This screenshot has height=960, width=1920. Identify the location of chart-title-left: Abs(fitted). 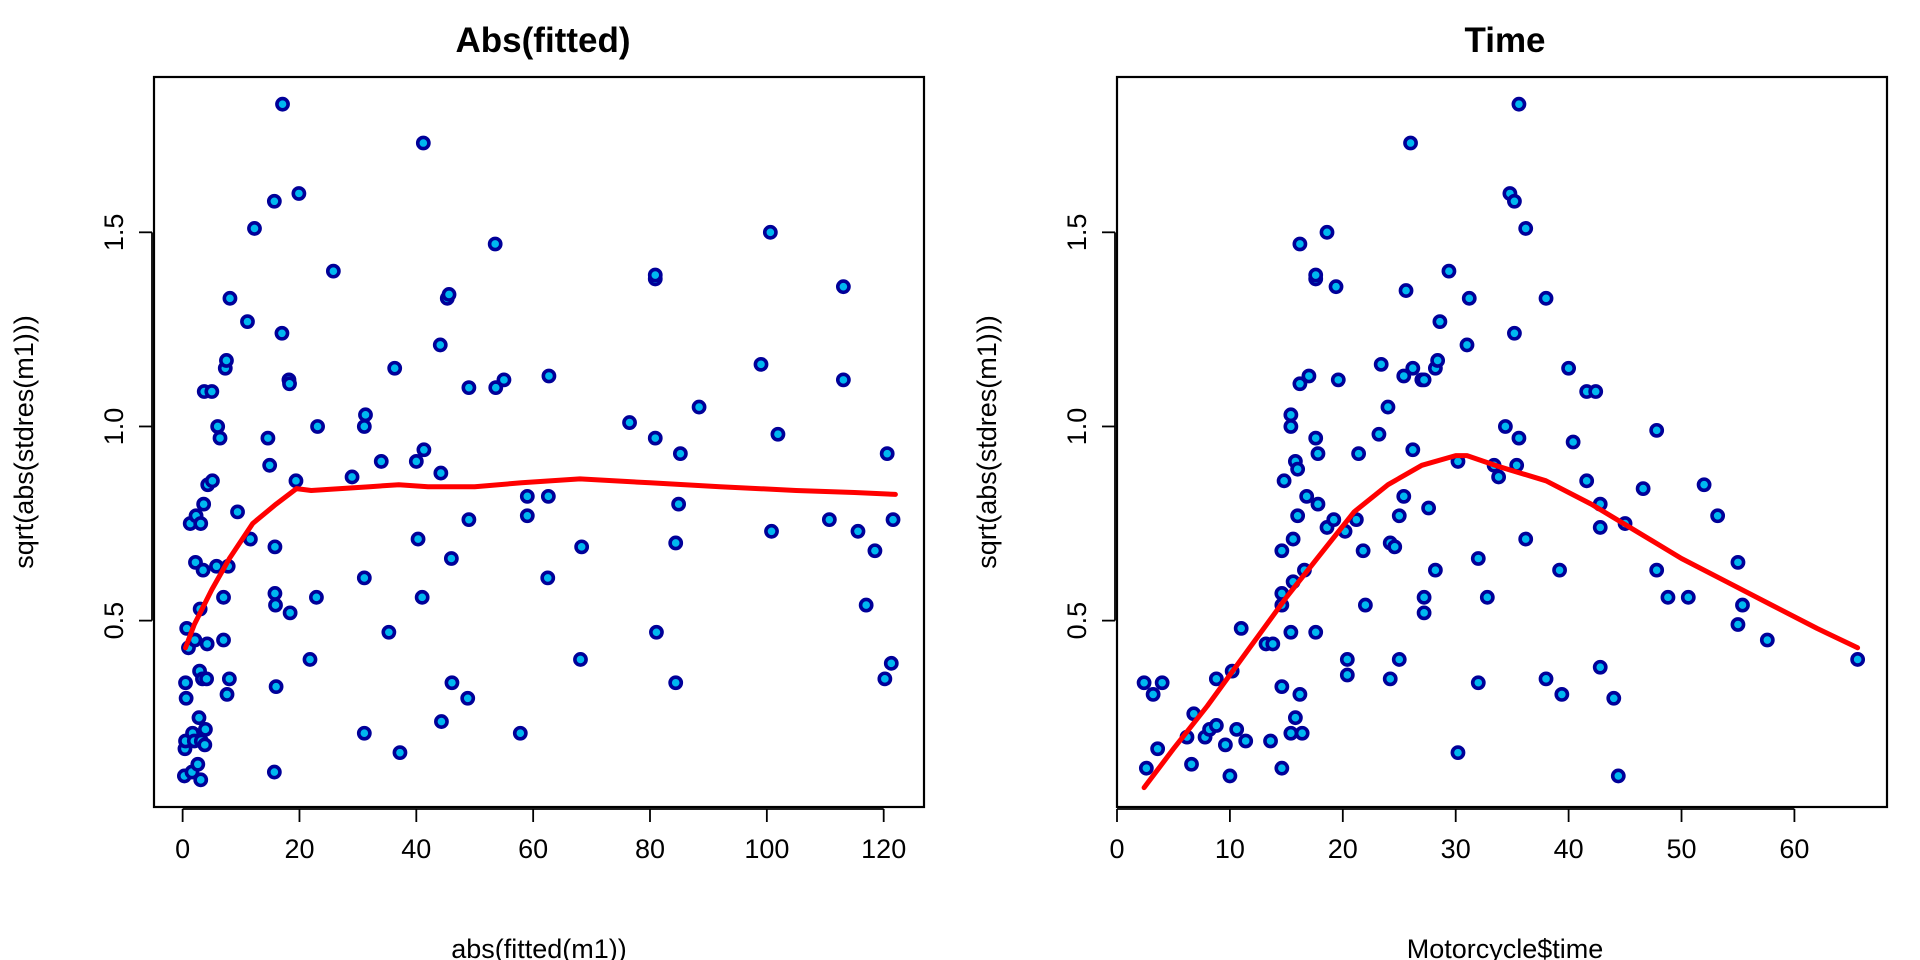
(543, 40).